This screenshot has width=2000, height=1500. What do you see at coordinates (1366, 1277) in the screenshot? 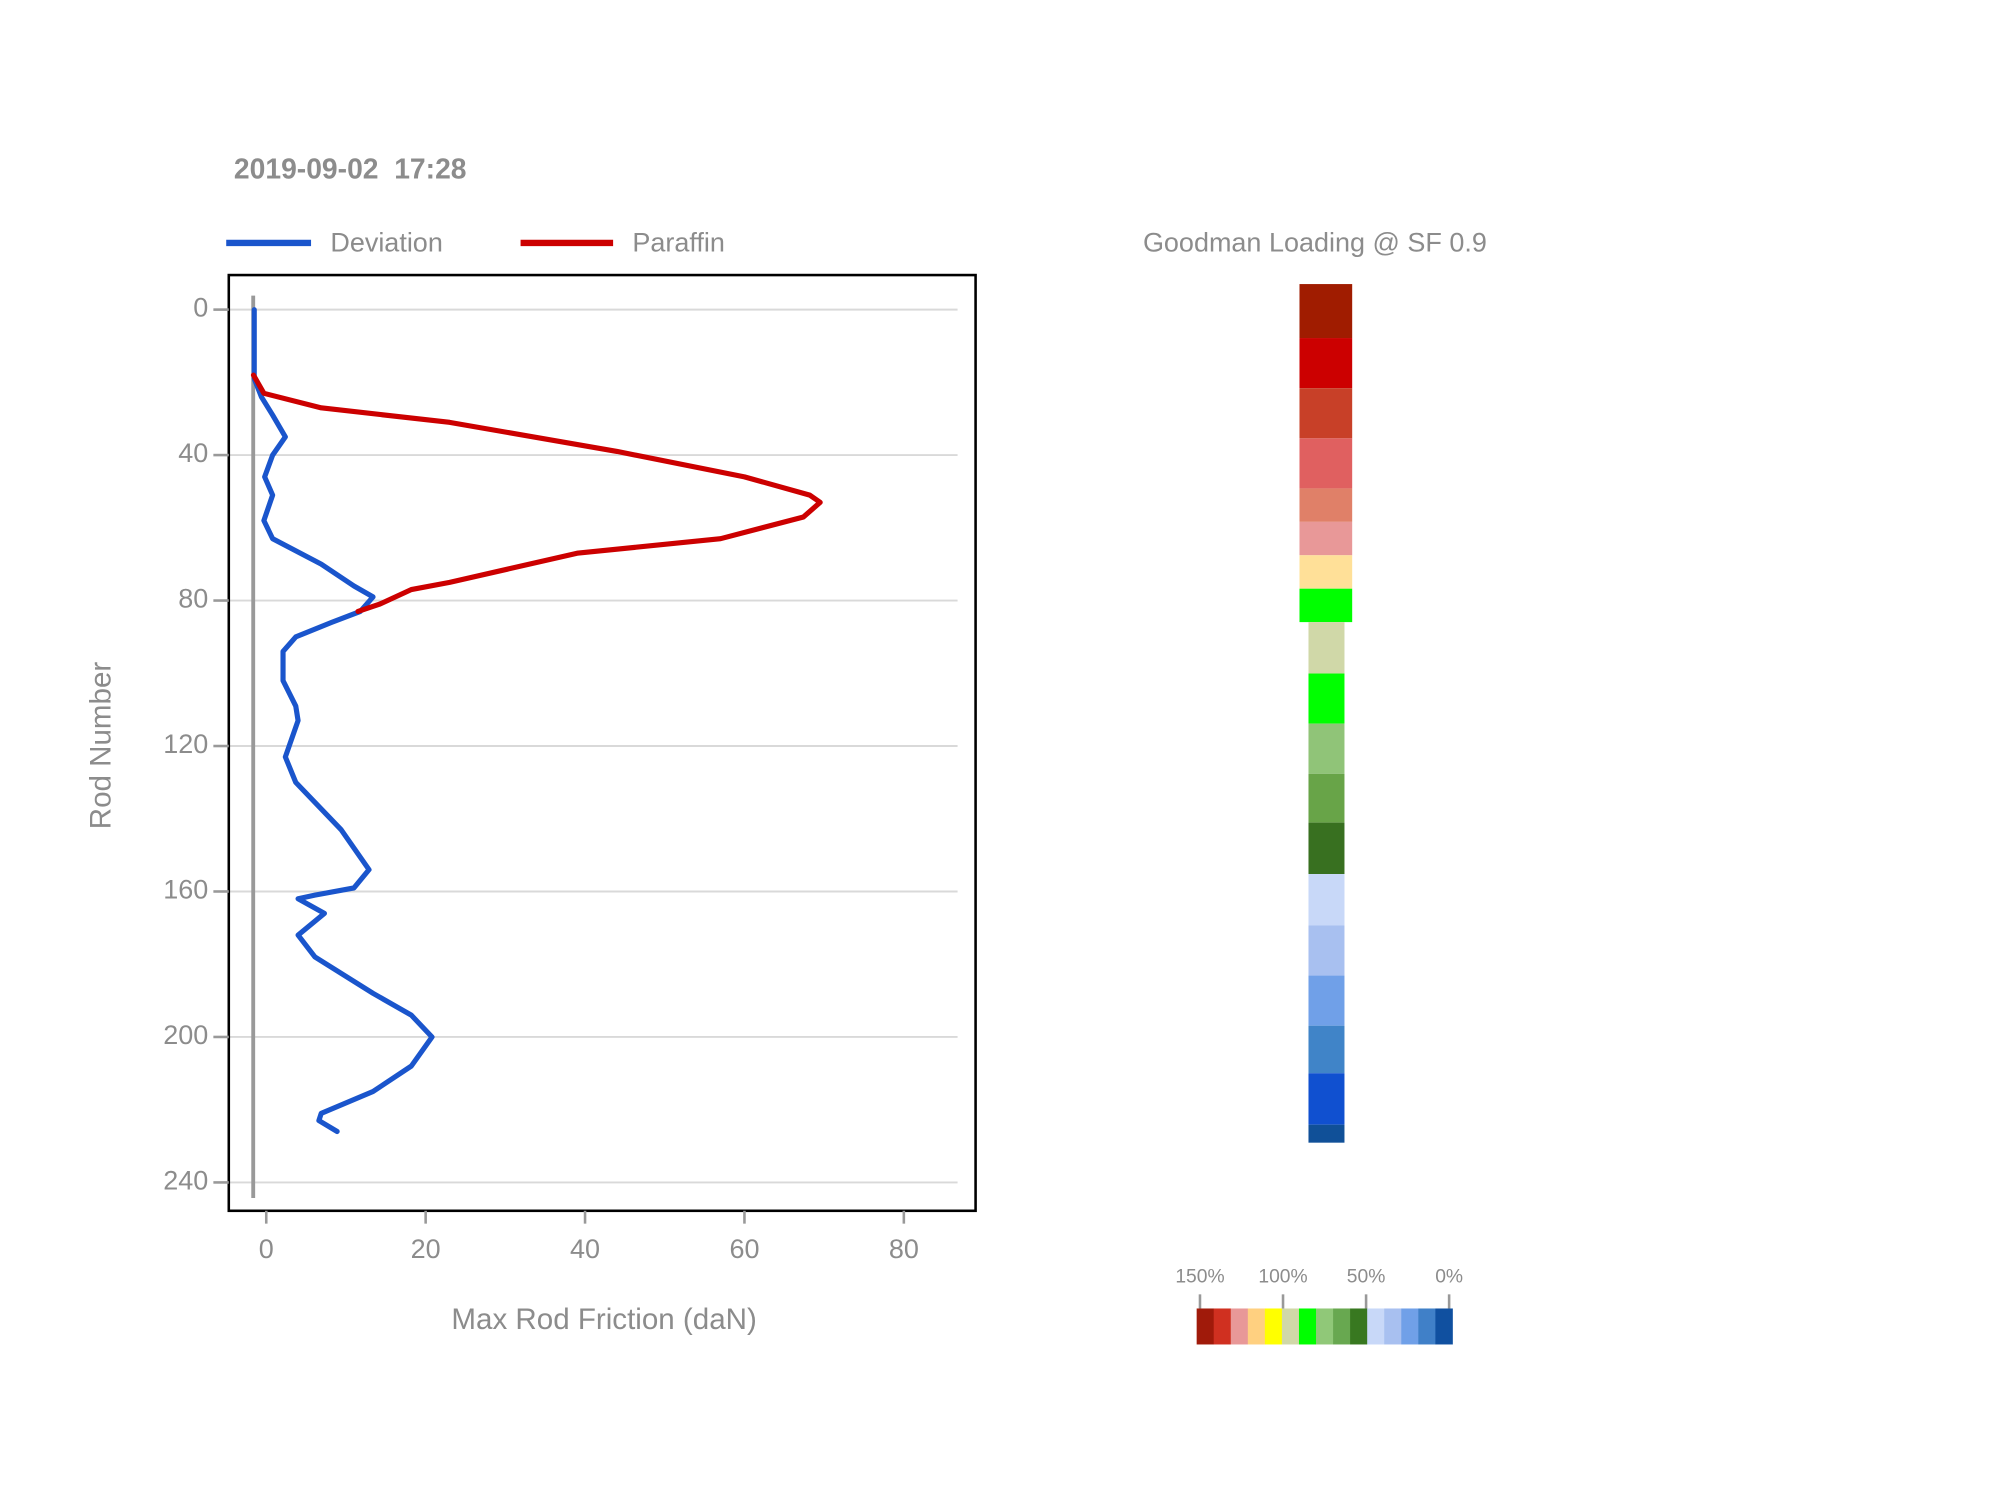
I see `scale-tick-label: 50%` at bounding box center [1366, 1277].